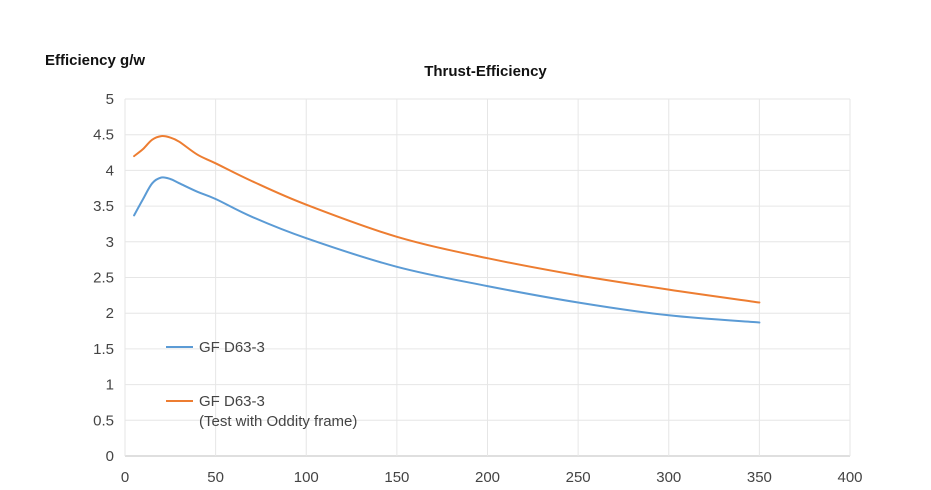 The width and height of the screenshot is (931, 490). Describe the element at coordinates (110, 170) in the screenshot. I see `y-tick-label: 4` at that location.